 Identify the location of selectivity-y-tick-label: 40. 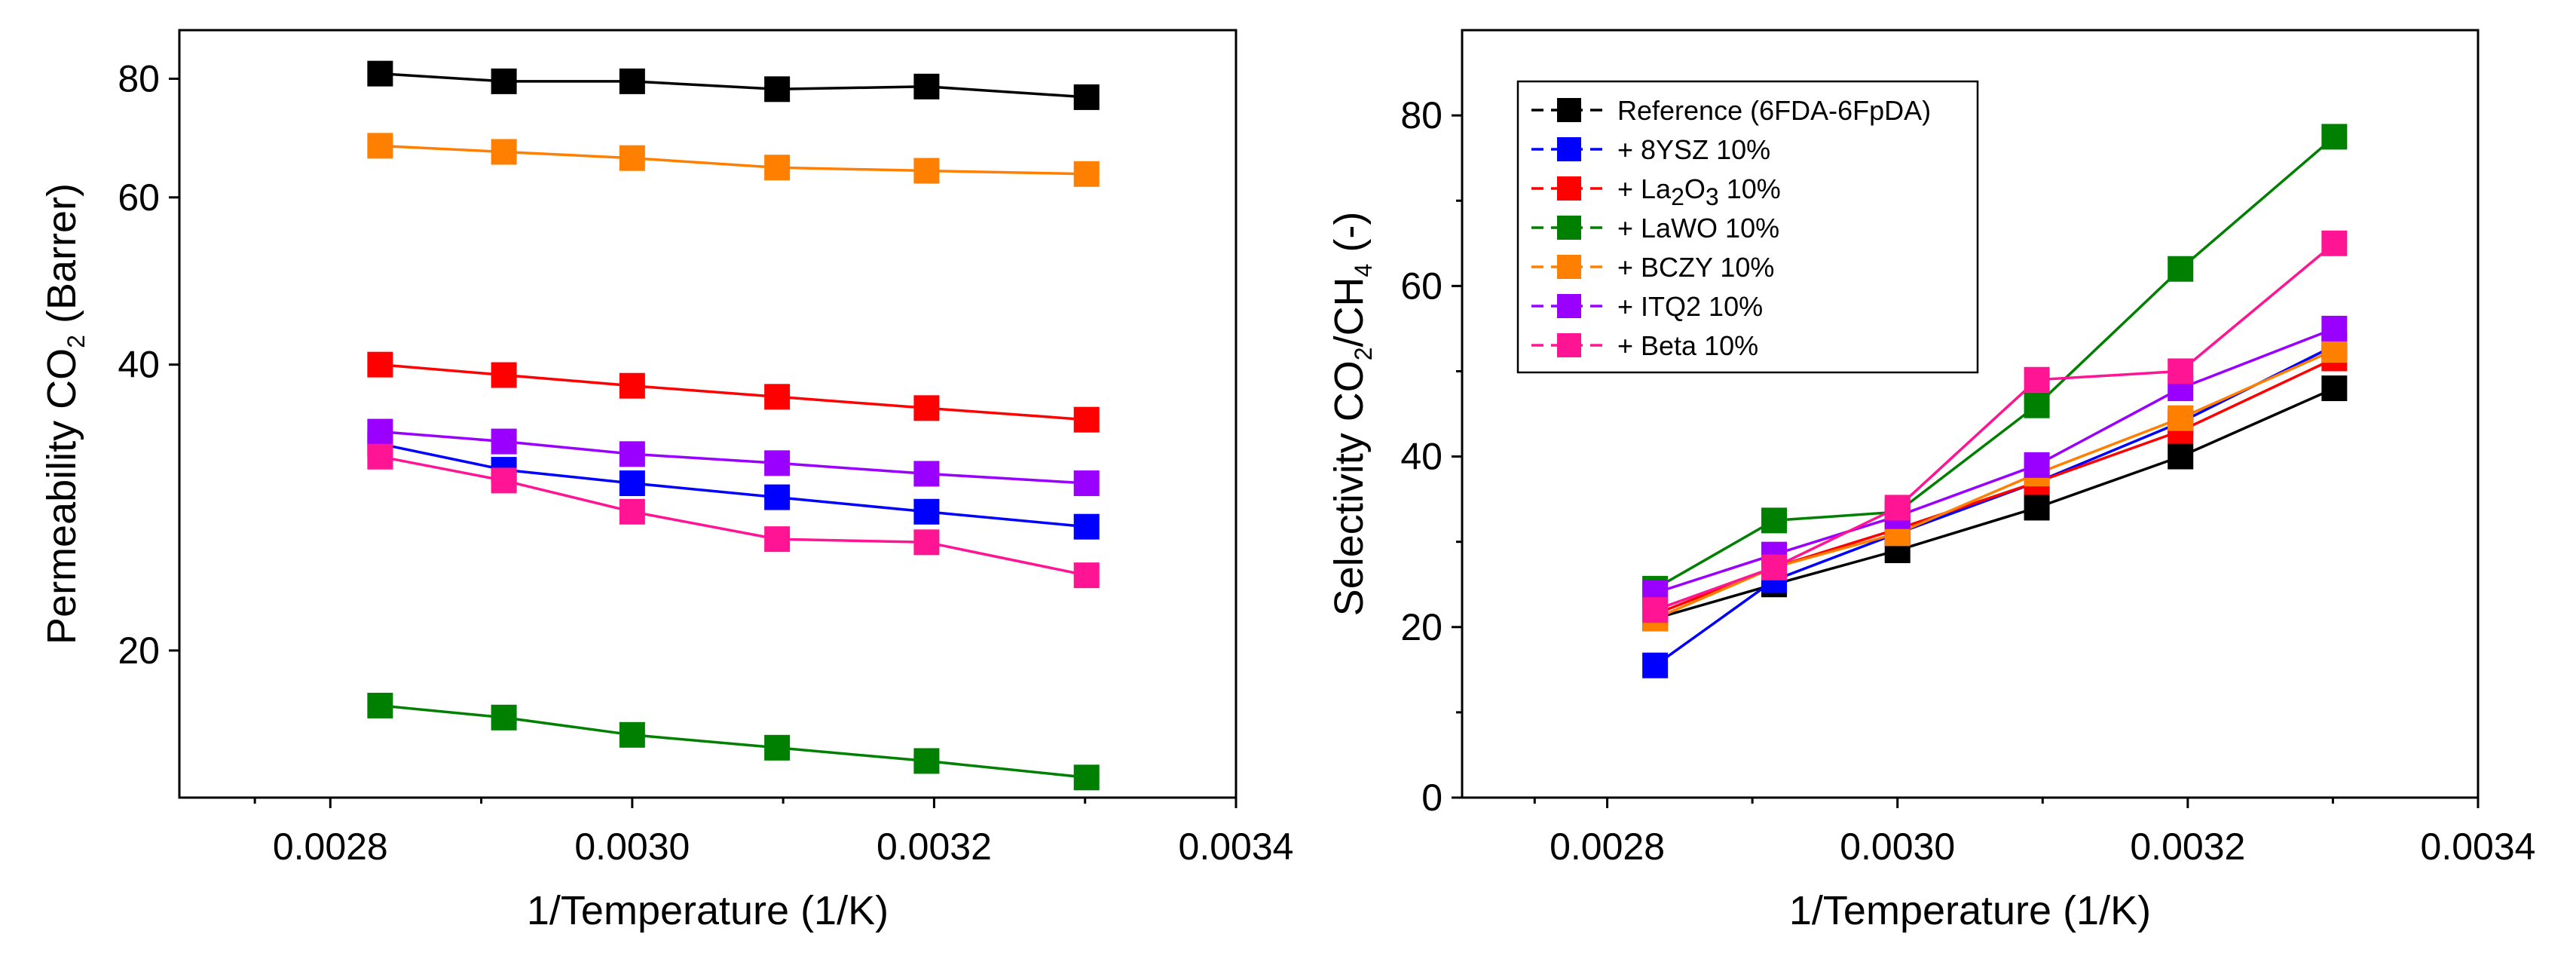
(1421, 457).